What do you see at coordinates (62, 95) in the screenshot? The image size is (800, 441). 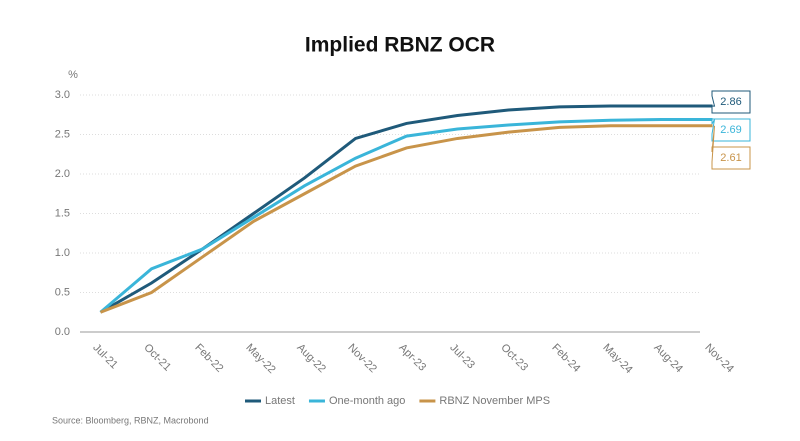 I see `y-tick-label: 3.0` at bounding box center [62, 95].